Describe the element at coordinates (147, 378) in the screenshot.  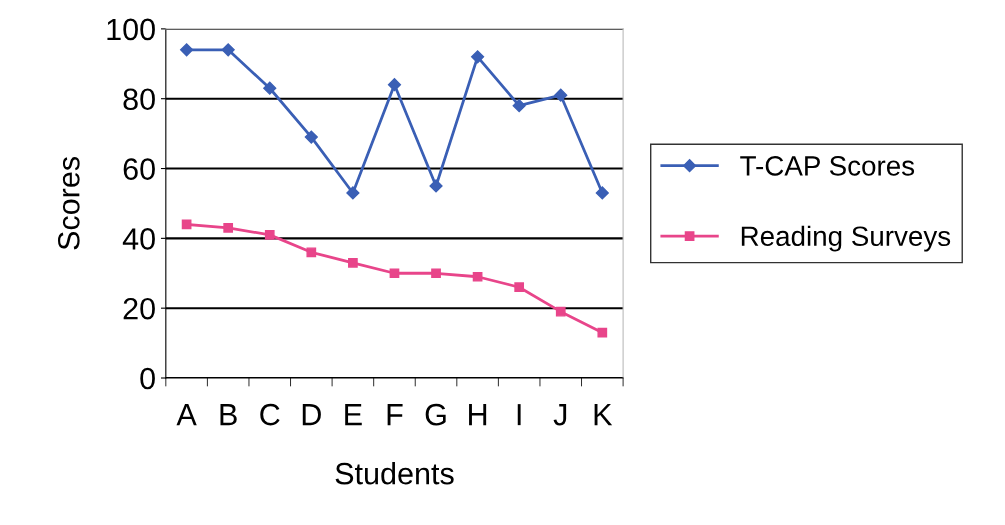
I see `y-tick-label: 0` at that location.